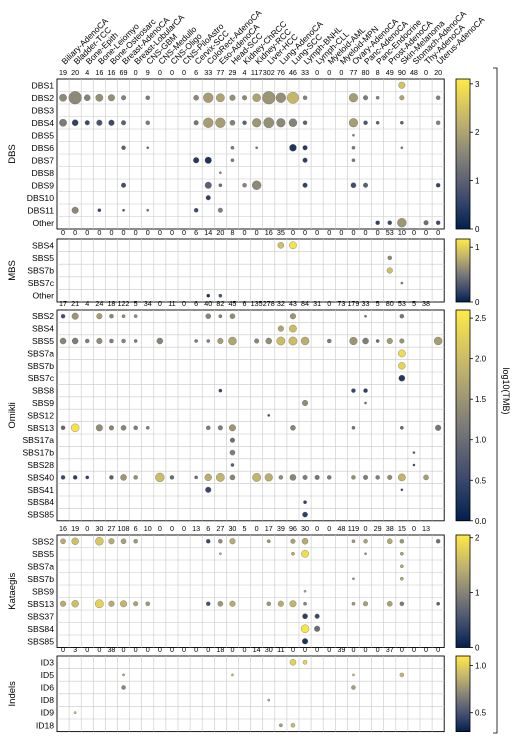 Image resolution: width=523 pixels, height=750 pixels. Describe the element at coordinates (269, 72) in the screenshot. I see `sample-count-label: 302` at that location.